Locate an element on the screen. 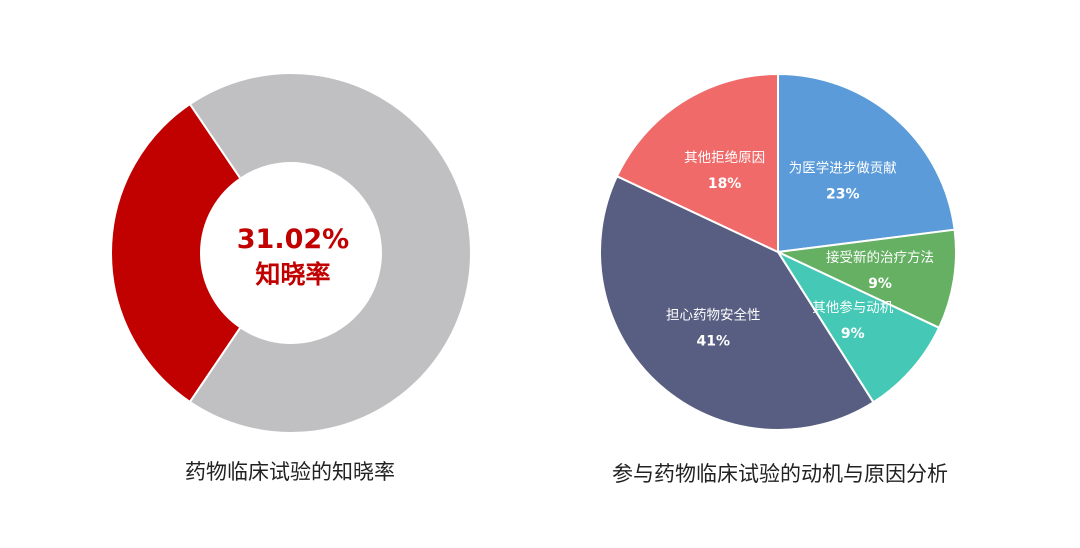 The image size is (1080, 548). pie-slice-label-3: 其他参与动机 is located at coordinates (852, 307).